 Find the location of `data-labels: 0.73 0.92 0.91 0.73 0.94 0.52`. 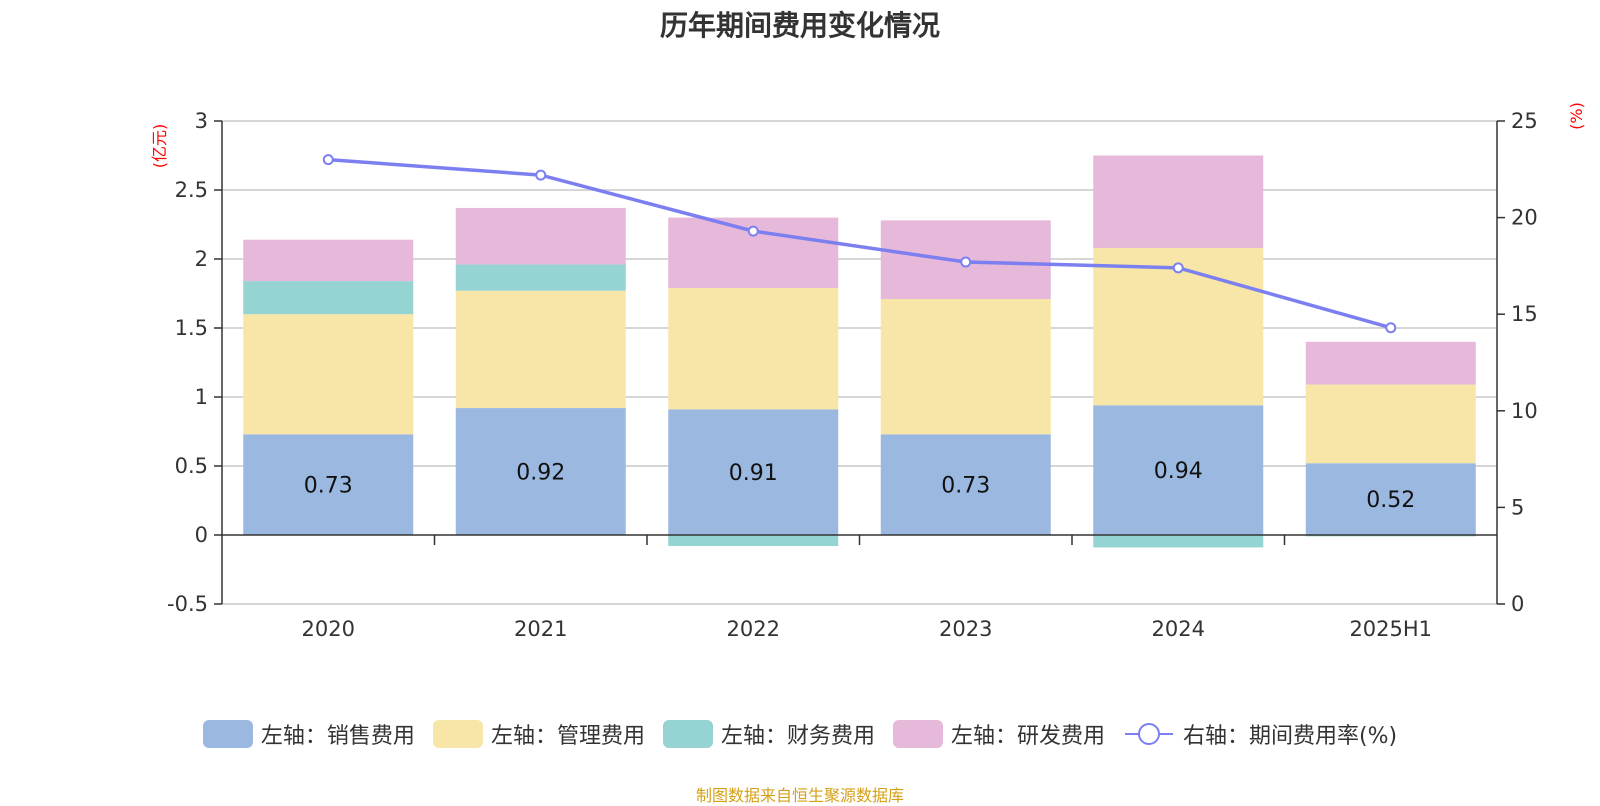

data-labels: 0.73 0.92 0.91 0.73 0.94 0.52 is located at coordinates (859, 486).